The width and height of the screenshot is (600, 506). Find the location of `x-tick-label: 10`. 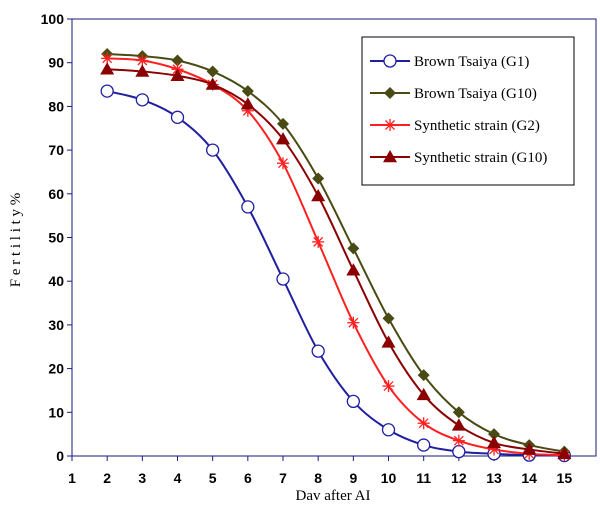

x-tick-label: 10 is located at coordinates (389, 478).